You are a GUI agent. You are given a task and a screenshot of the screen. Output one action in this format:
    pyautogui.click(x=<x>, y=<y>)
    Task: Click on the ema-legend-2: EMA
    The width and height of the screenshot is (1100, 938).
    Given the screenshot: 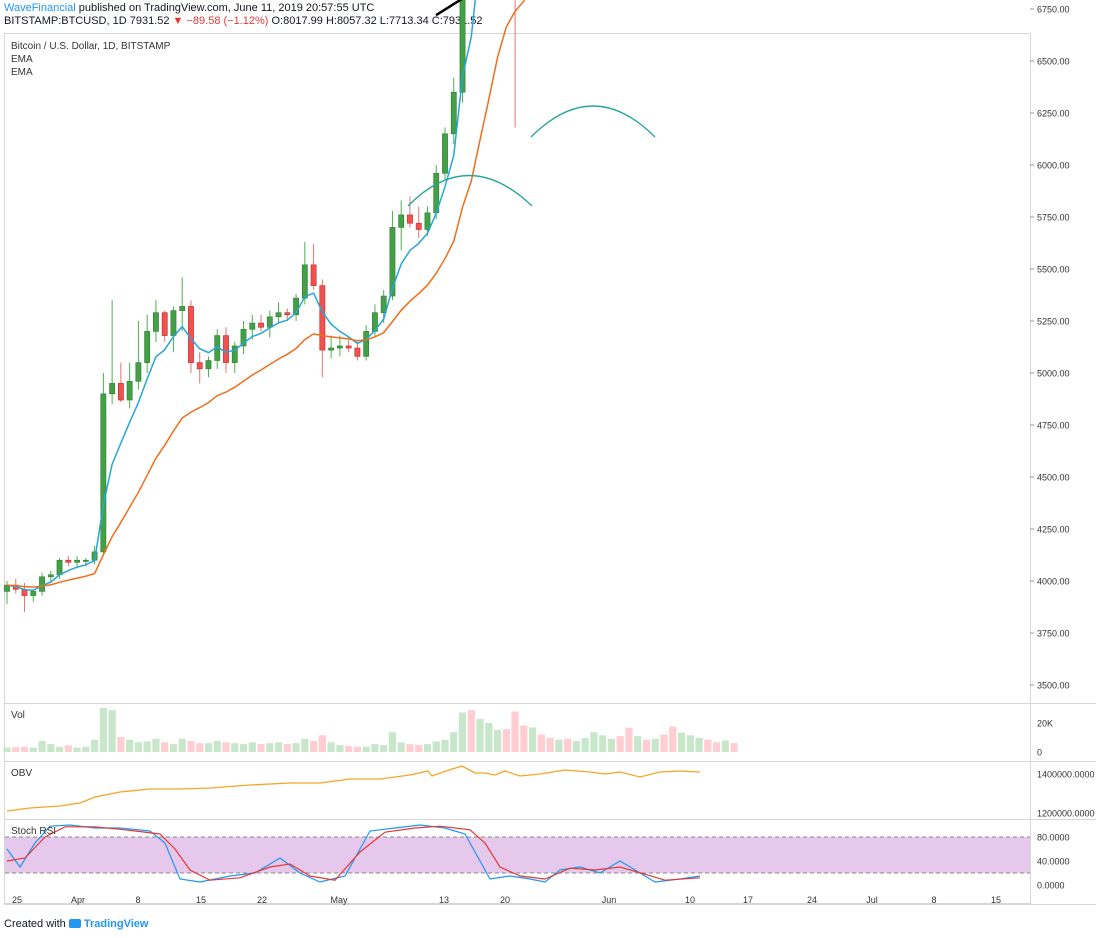 What is the action you would take?
    pyautogui.click(x=22, y=72)
    